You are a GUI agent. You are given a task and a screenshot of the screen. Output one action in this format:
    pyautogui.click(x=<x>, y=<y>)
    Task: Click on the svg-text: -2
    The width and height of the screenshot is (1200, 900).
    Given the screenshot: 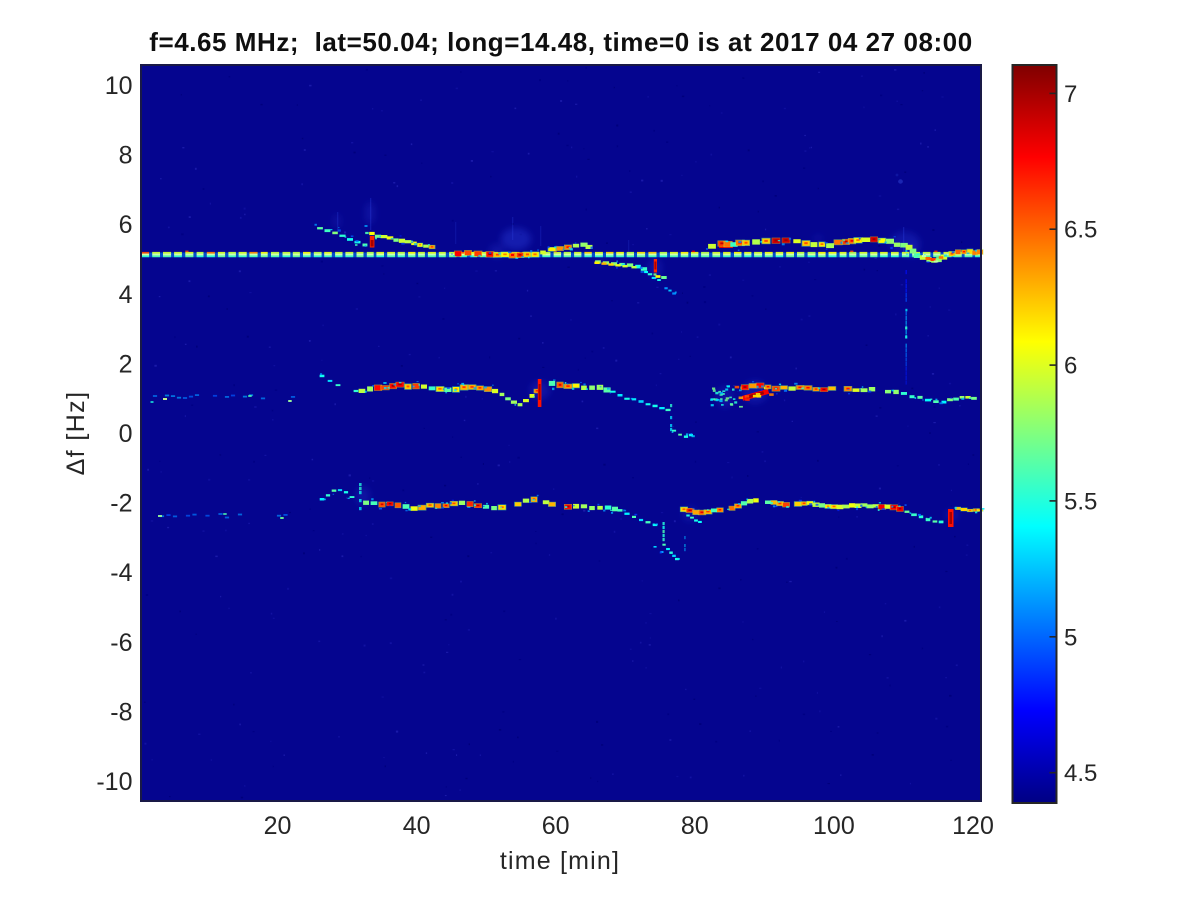 What is the action you would take?
    pyautogui.click(x=121, y=504)
    